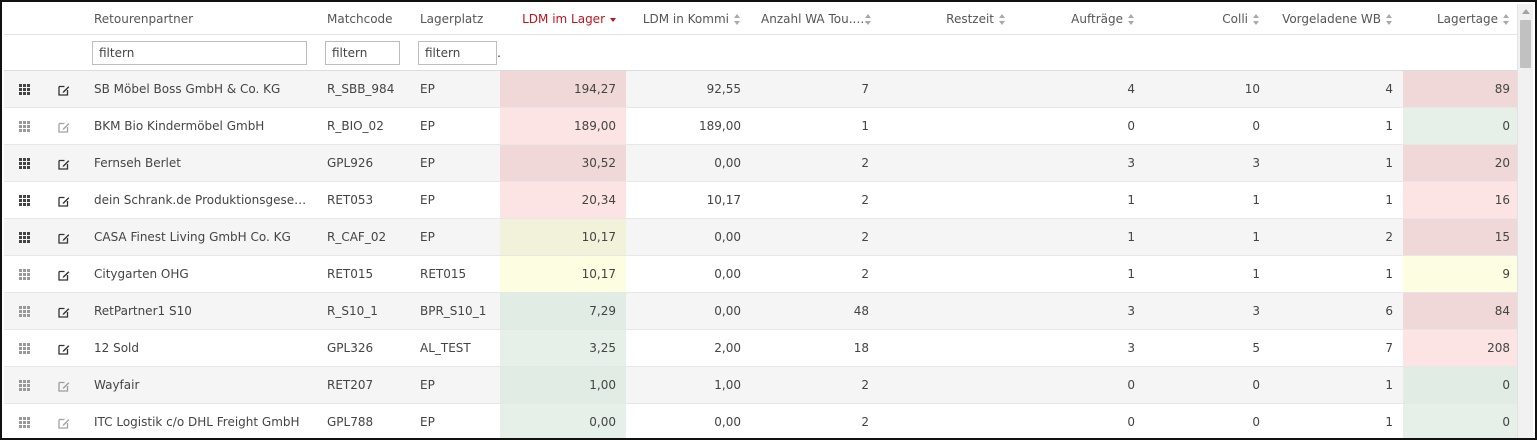 The height and width of the screenshot is (440, 1537). Describe the element at coordinates (362, 52) in the screenshot. I see `filter-input-matchcode` at that location.